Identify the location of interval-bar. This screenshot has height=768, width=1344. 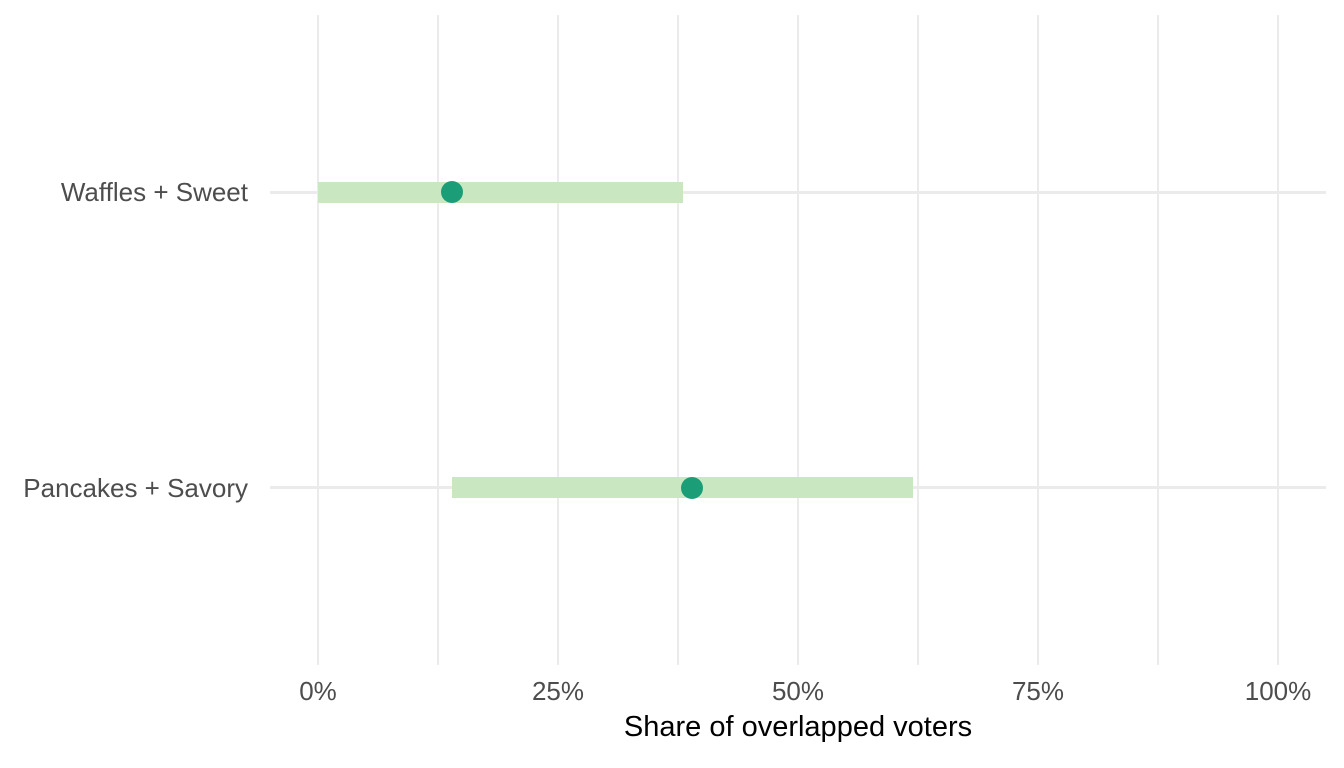
(500, 192).